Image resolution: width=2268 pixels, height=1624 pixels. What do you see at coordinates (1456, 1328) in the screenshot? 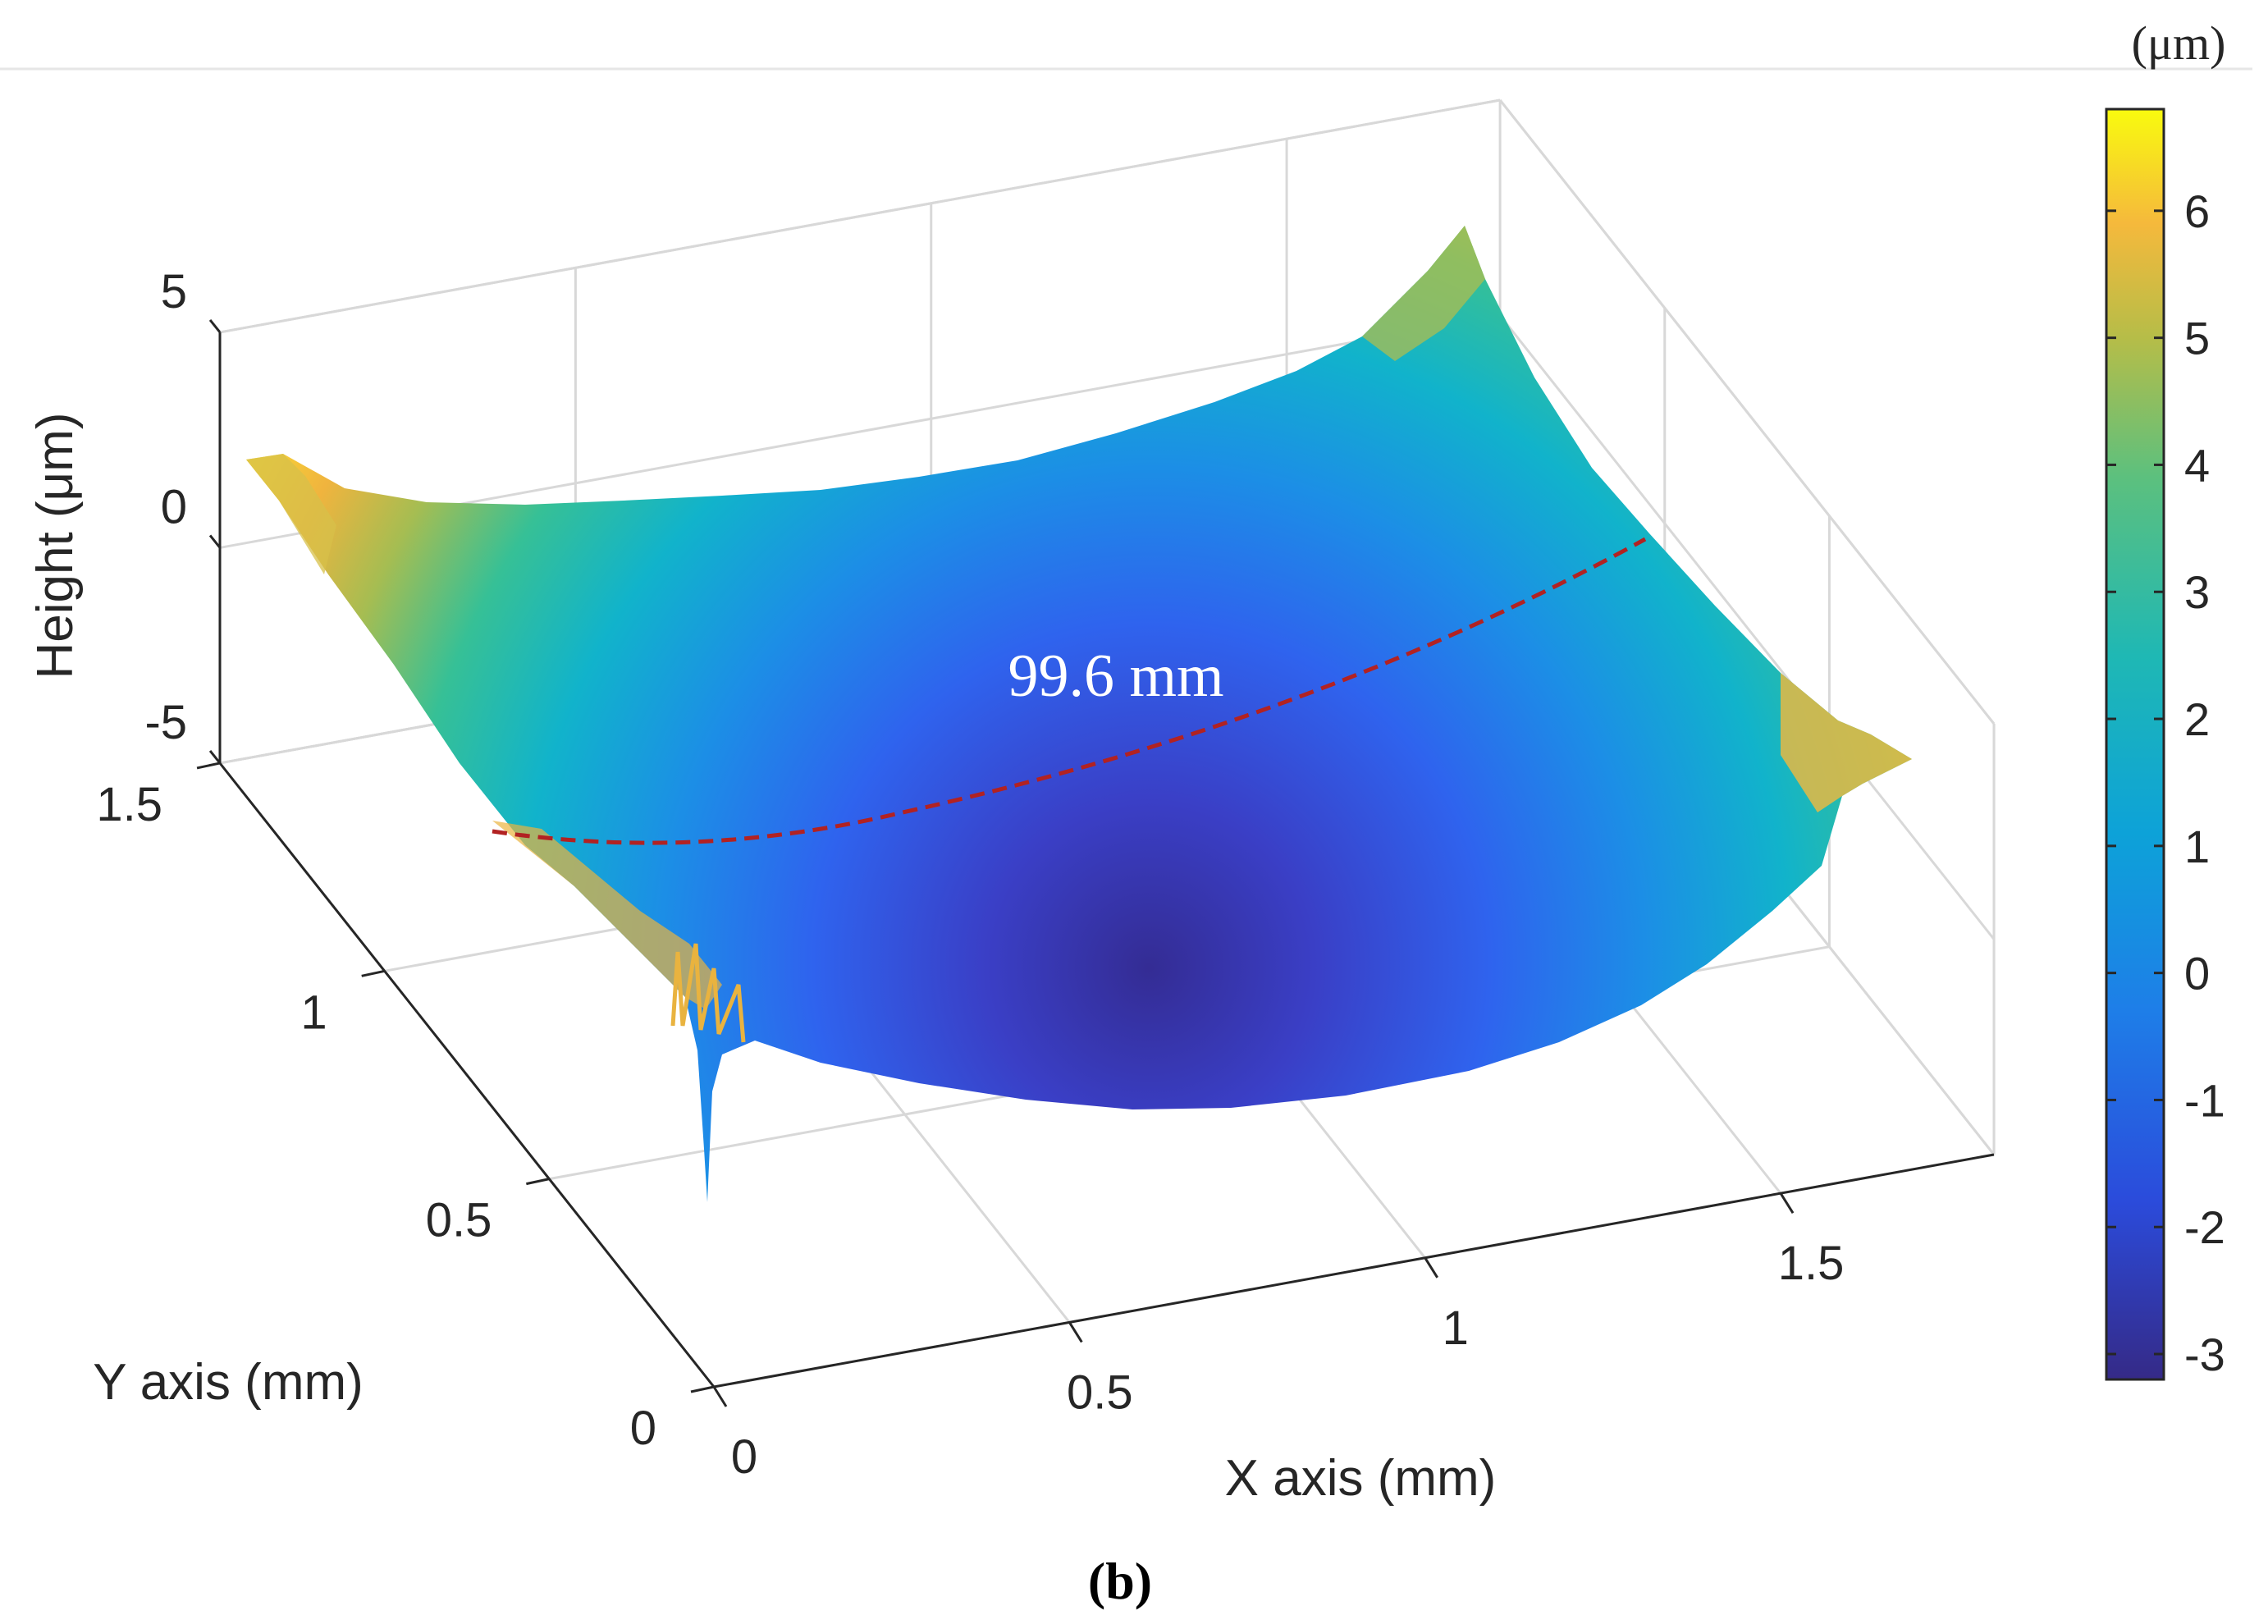
I see `x-tick-label: 1` at bounding box center [1456, 1328].